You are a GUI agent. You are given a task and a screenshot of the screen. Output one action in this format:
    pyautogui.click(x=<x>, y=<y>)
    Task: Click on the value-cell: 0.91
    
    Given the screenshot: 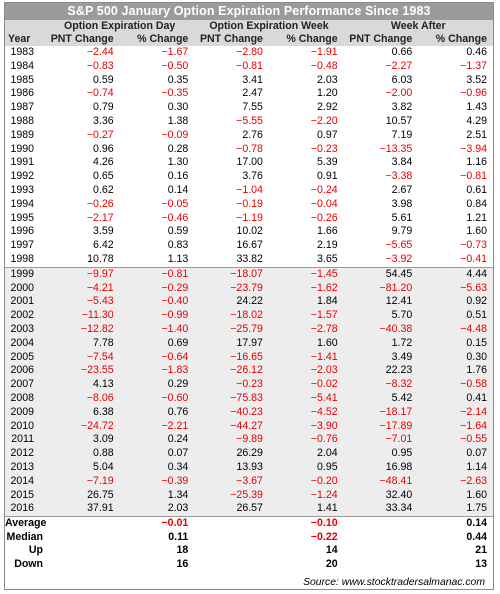 What is the action you would take?
    pyautogui.click(x=327, y=176)
    